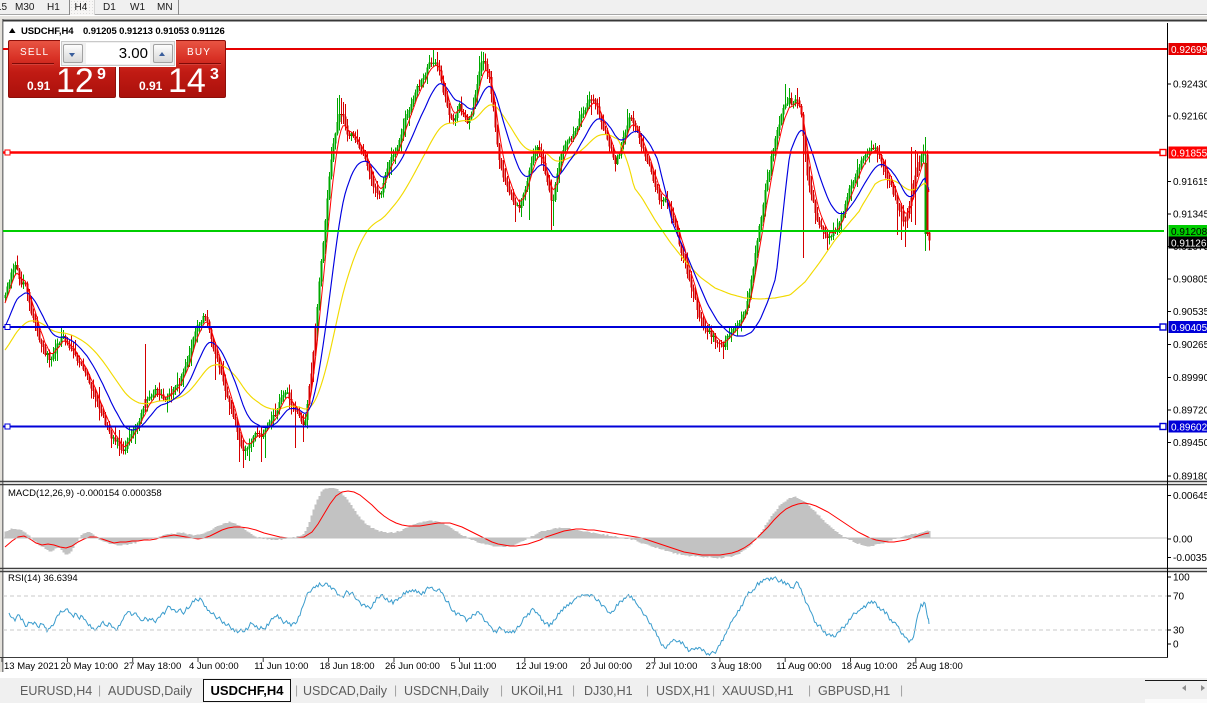 Image resolution: width=1207 pixels, height=703 pixels. What do you see at coordinates (606, 666) in the screenshot?
I see `svg-text: 20 Jul 00:00` at bounding box center [606, 666].